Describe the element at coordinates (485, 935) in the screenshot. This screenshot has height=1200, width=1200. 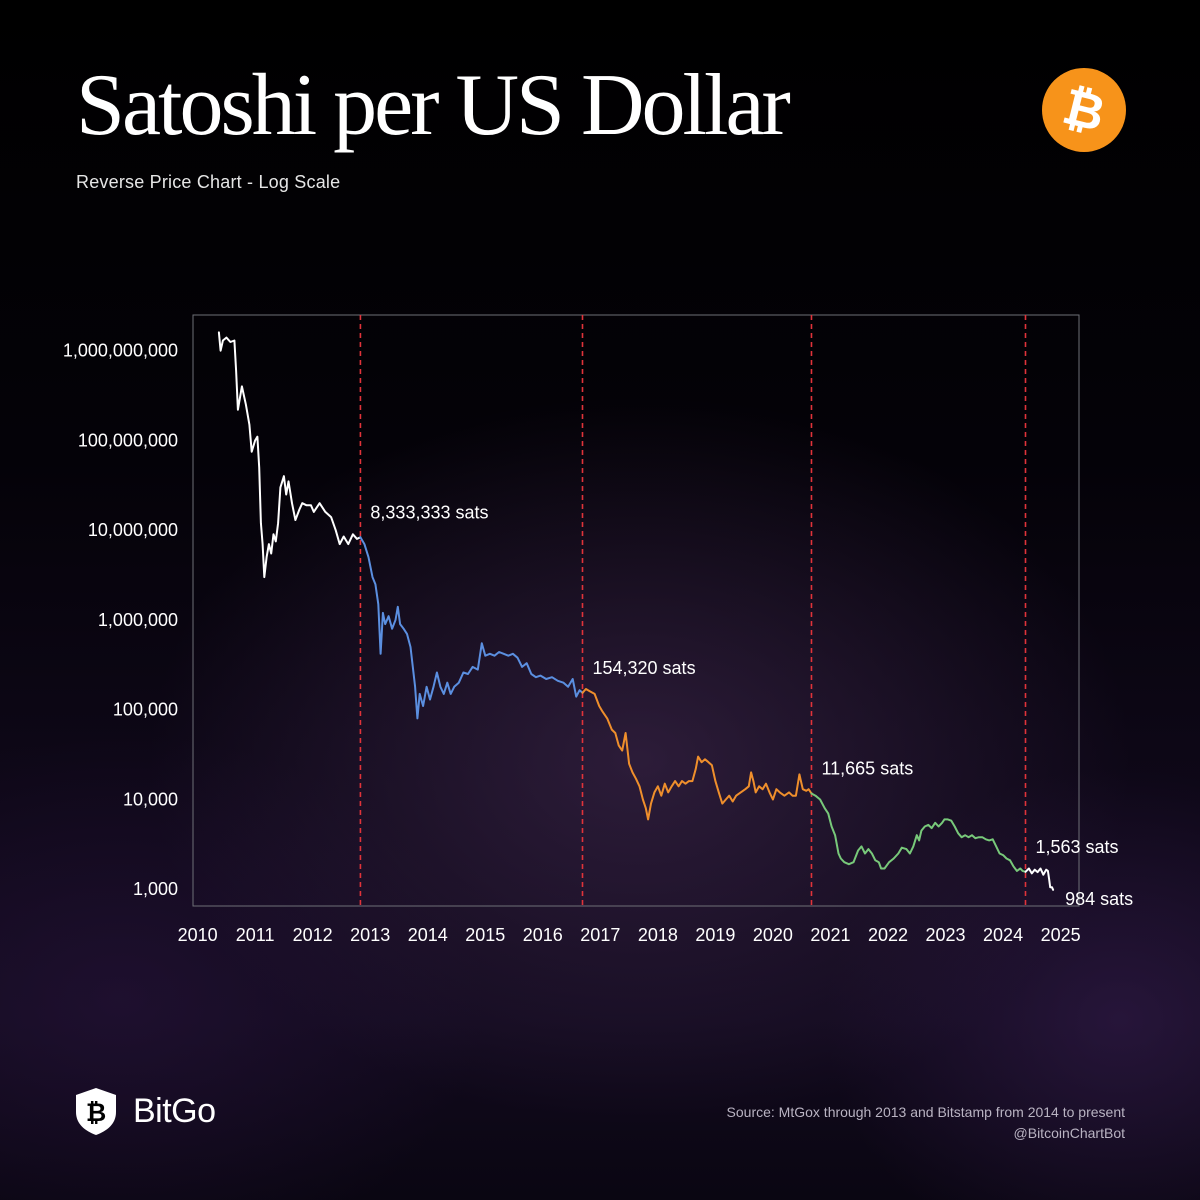
I see `x-tick-label: 2015` at that location.